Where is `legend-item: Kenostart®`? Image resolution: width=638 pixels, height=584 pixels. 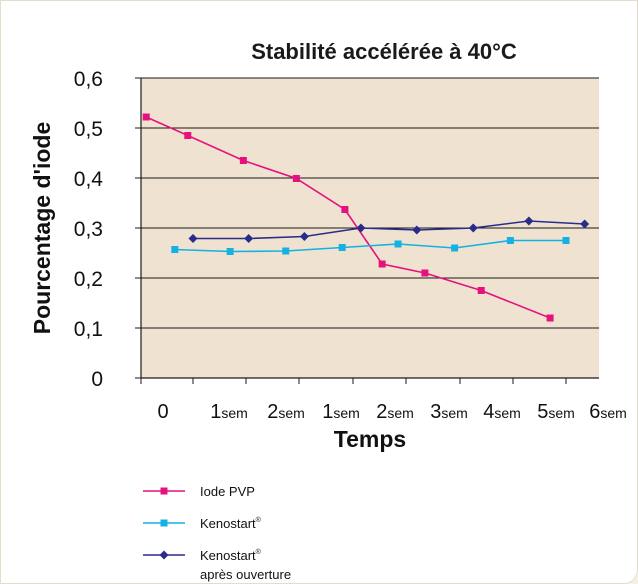 legend-item: Kenostart® is located at coordinates (202, 523).